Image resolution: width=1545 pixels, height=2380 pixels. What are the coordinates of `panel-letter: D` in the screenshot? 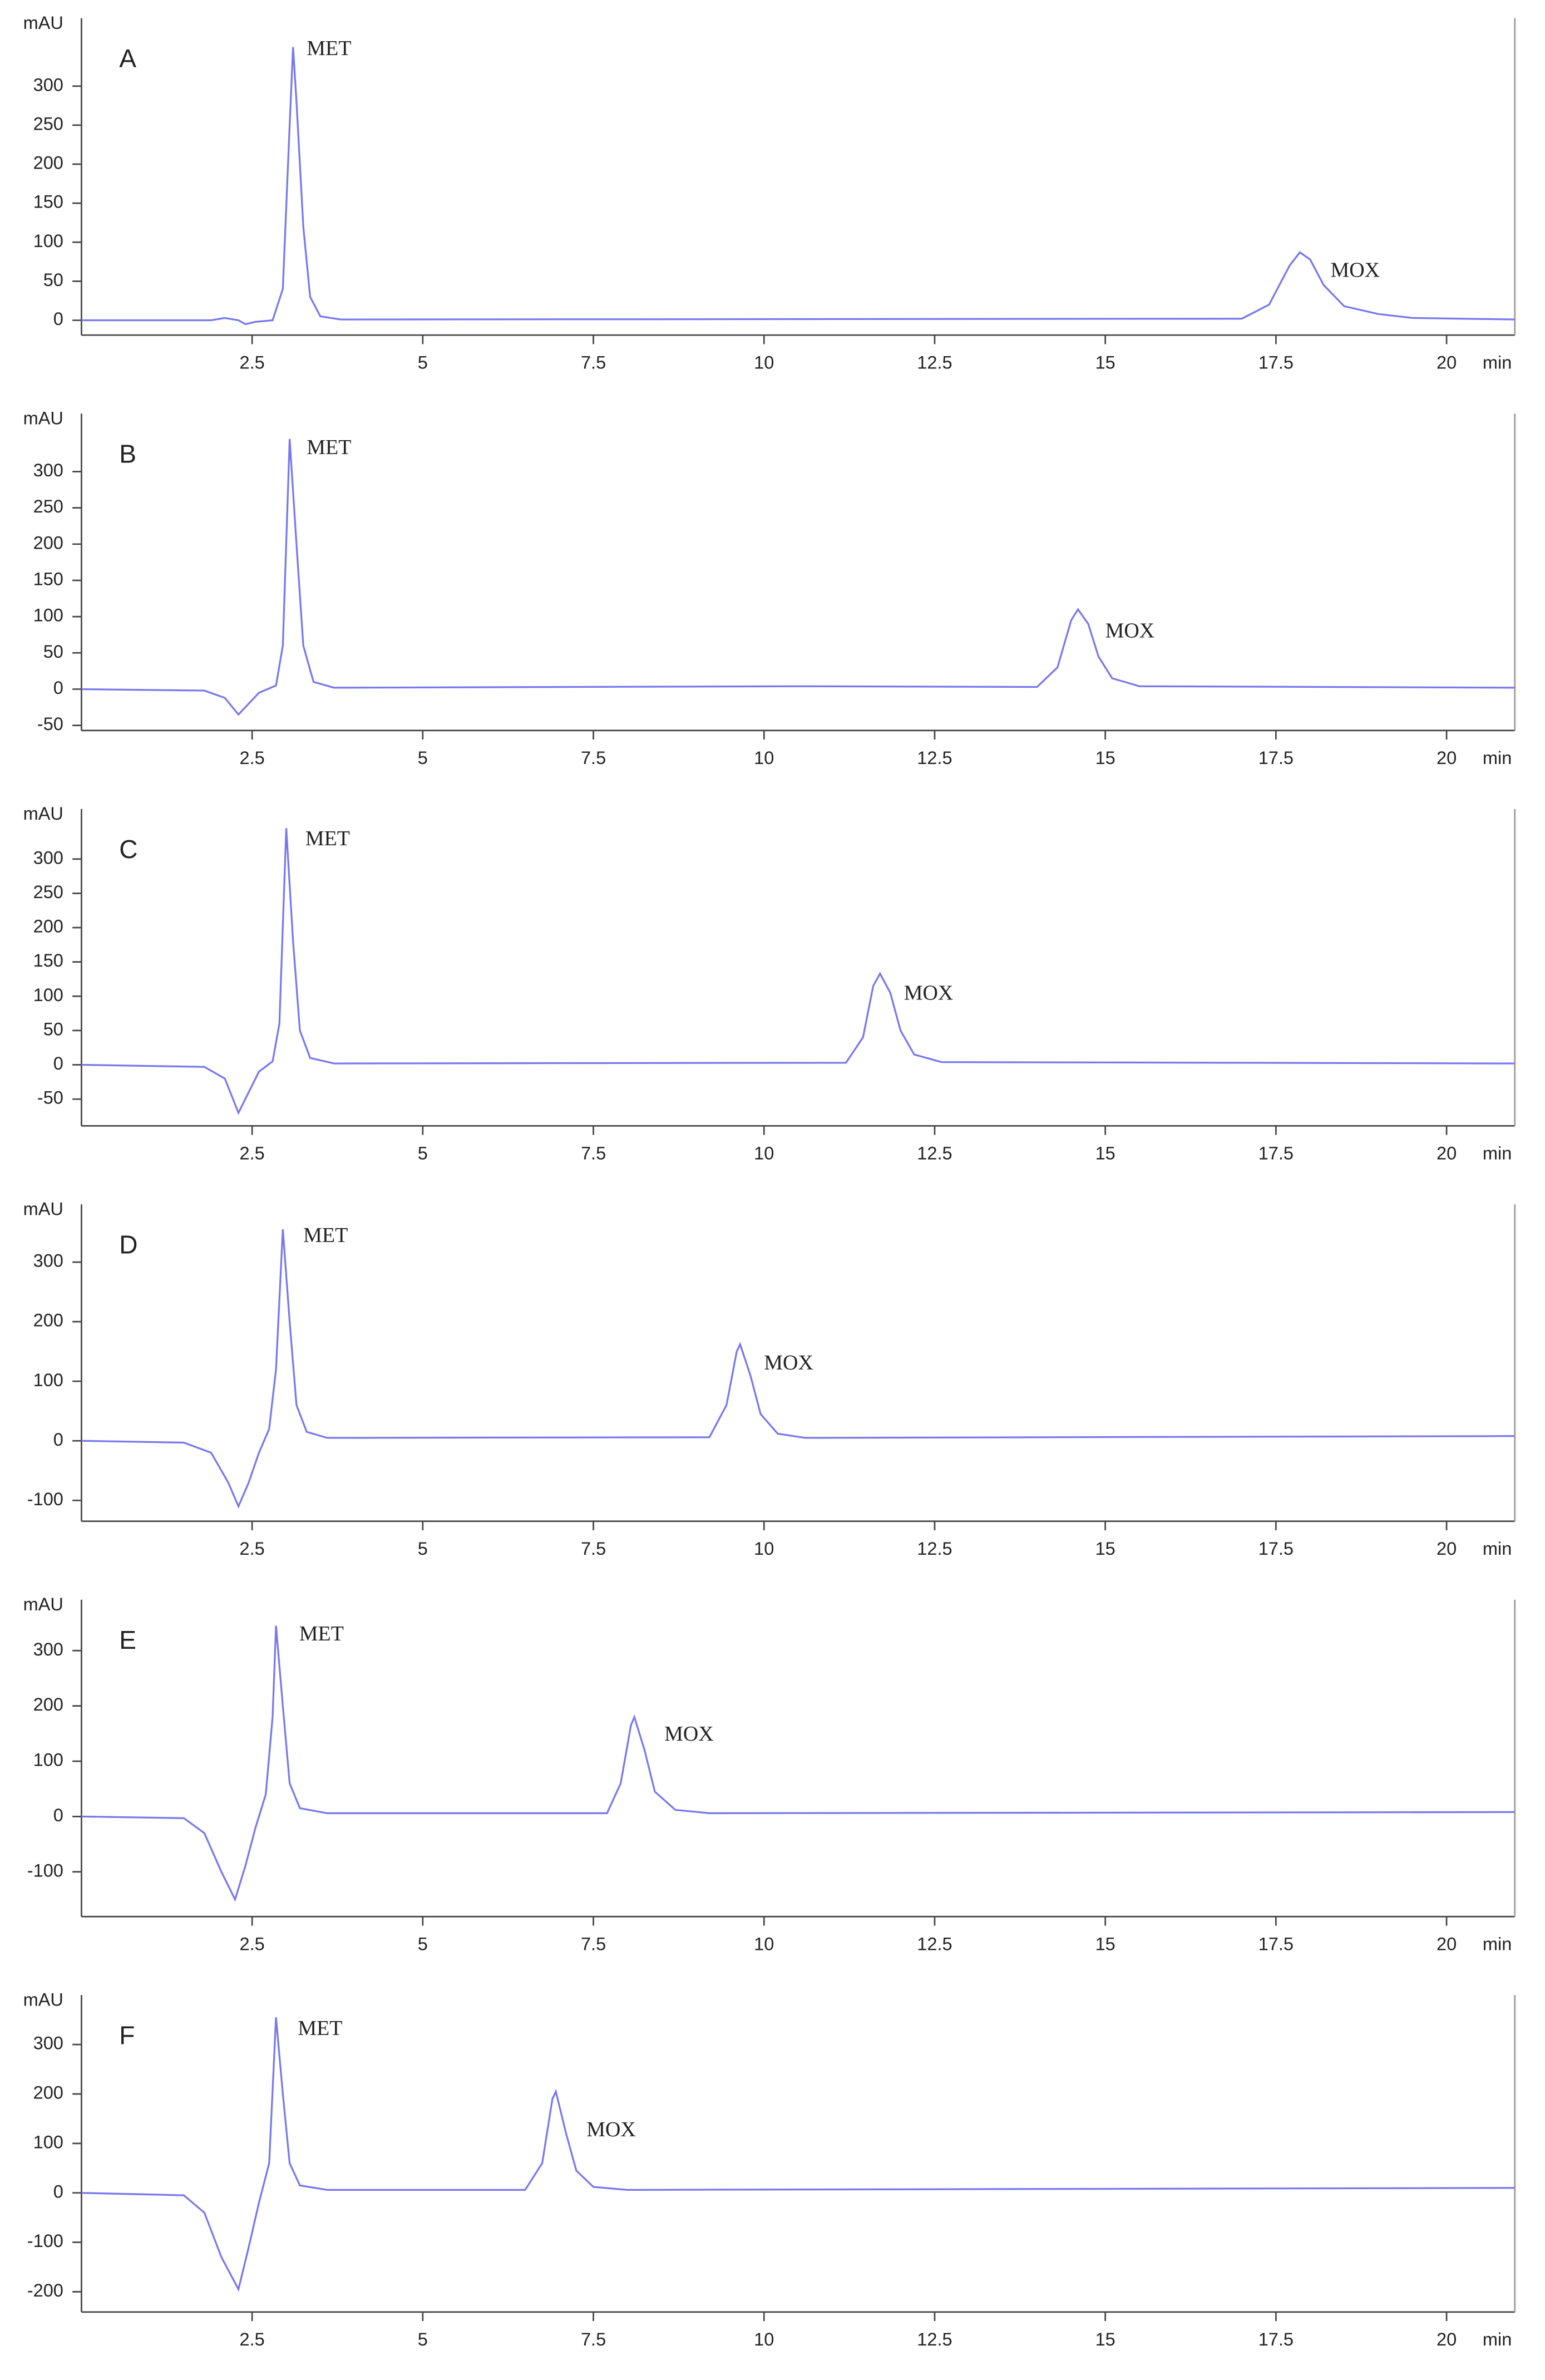 It's located at (128, 1244).